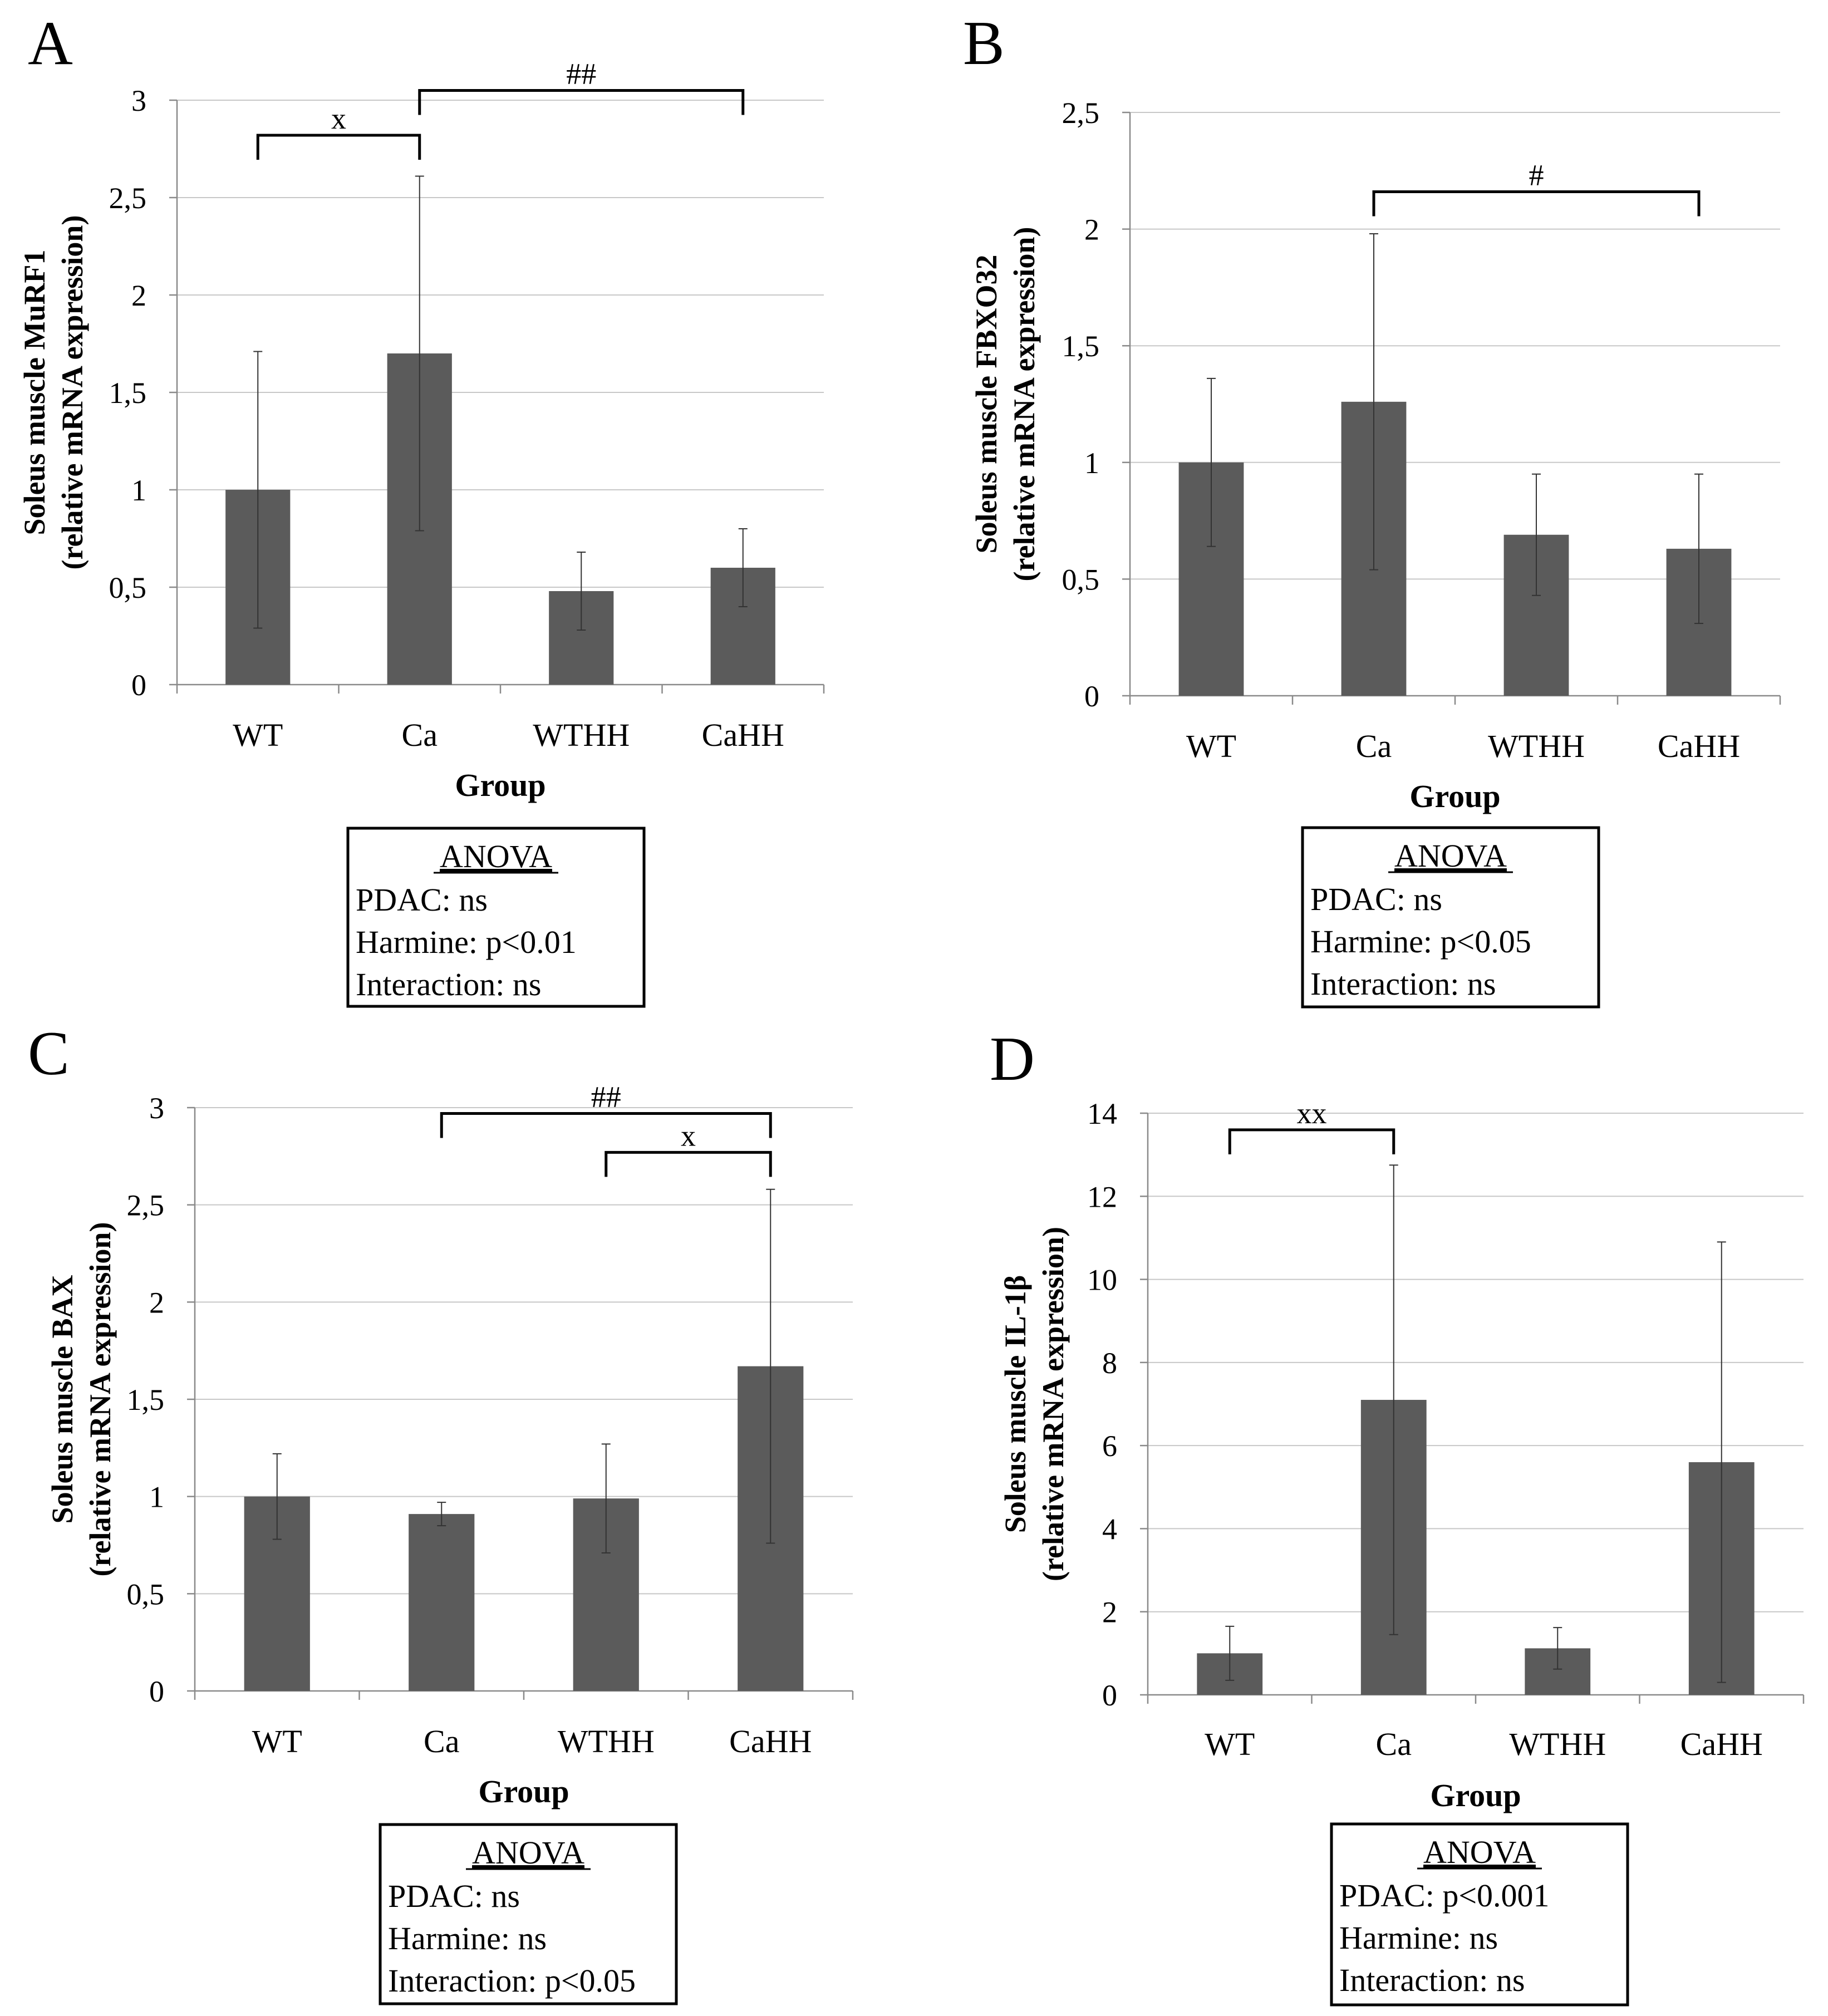 The image size is (1828, 2016). I want to click on bar-ca, so click(442, 1602).